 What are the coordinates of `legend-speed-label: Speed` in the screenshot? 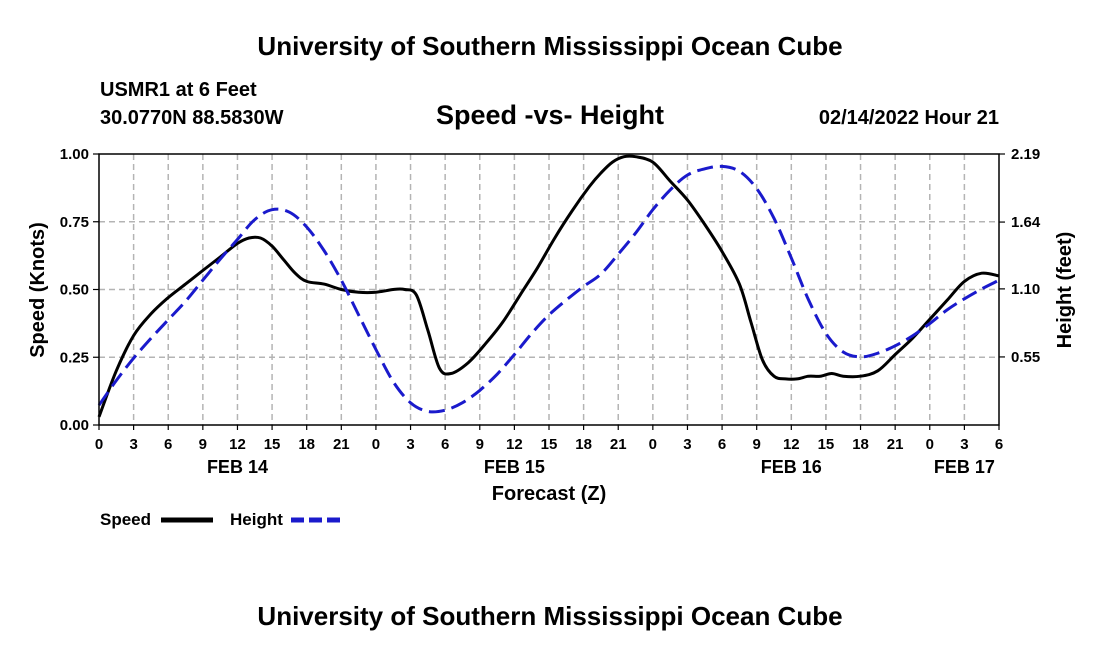 It's located at (125, 519).